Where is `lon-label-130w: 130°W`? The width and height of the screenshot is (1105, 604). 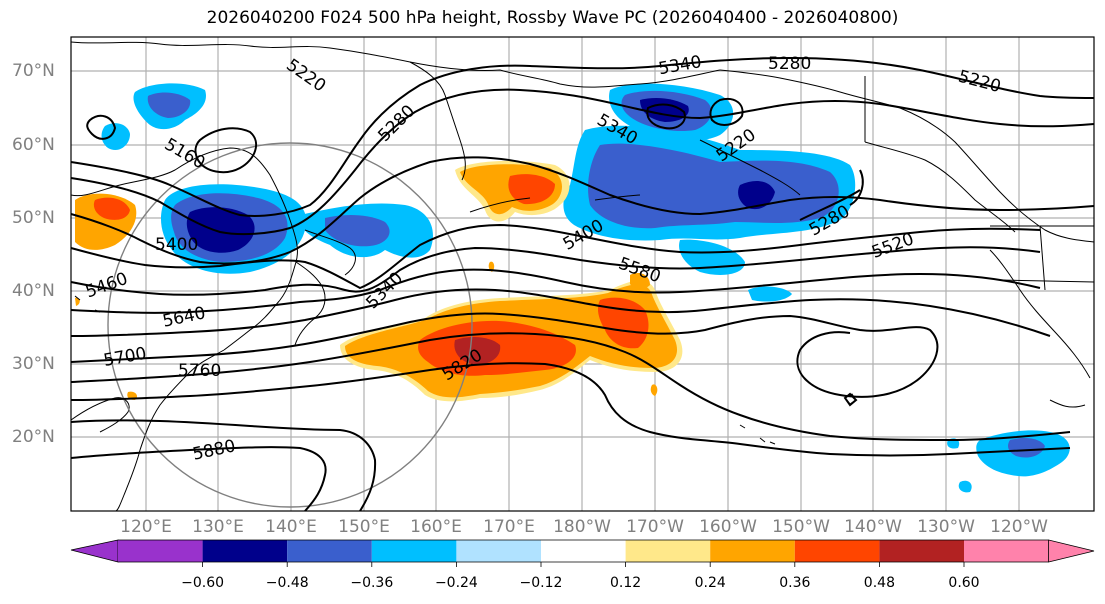
lon-label-130w: 130°W is located at coordinates (946, 527).